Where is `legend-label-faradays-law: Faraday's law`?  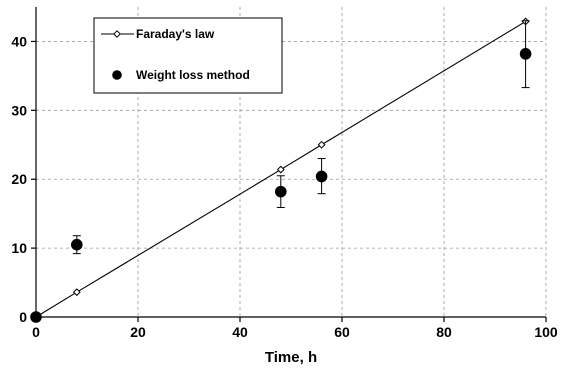
legend-label-faradays-law: Faraday's law is located at coordinates (175, 34).